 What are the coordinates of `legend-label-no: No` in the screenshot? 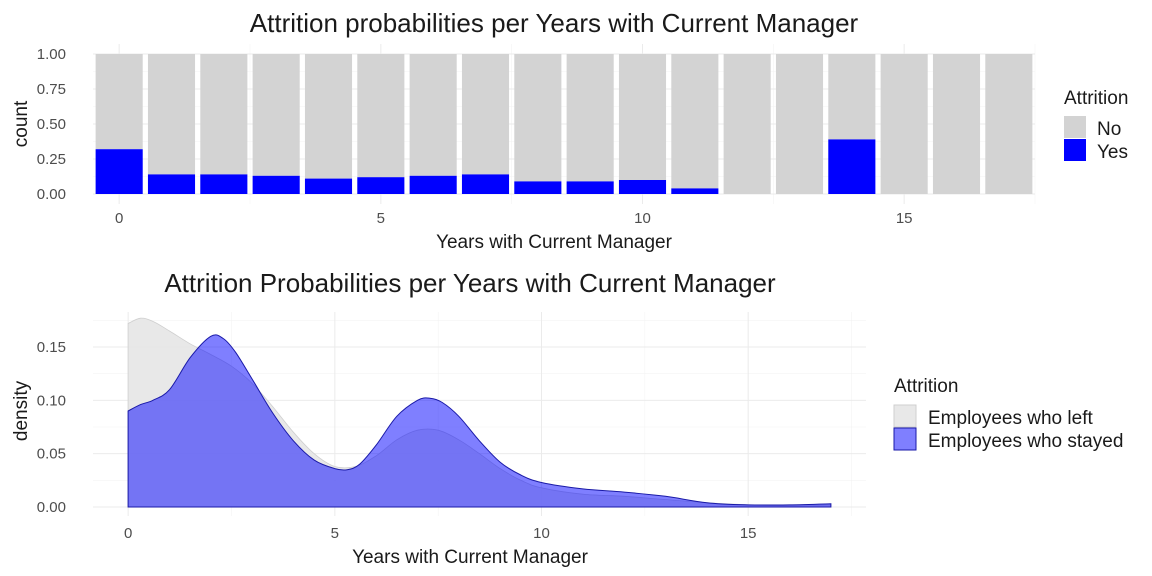 It's located at (1109, 129).